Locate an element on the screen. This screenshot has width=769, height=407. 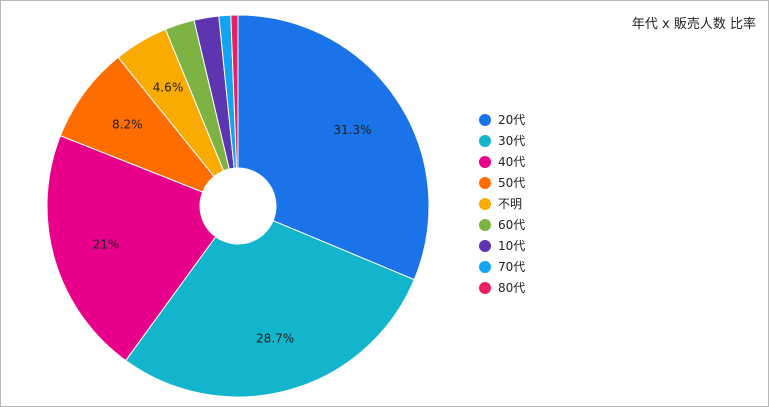
legend-label: 70代 is located at coordinates (512, 267).